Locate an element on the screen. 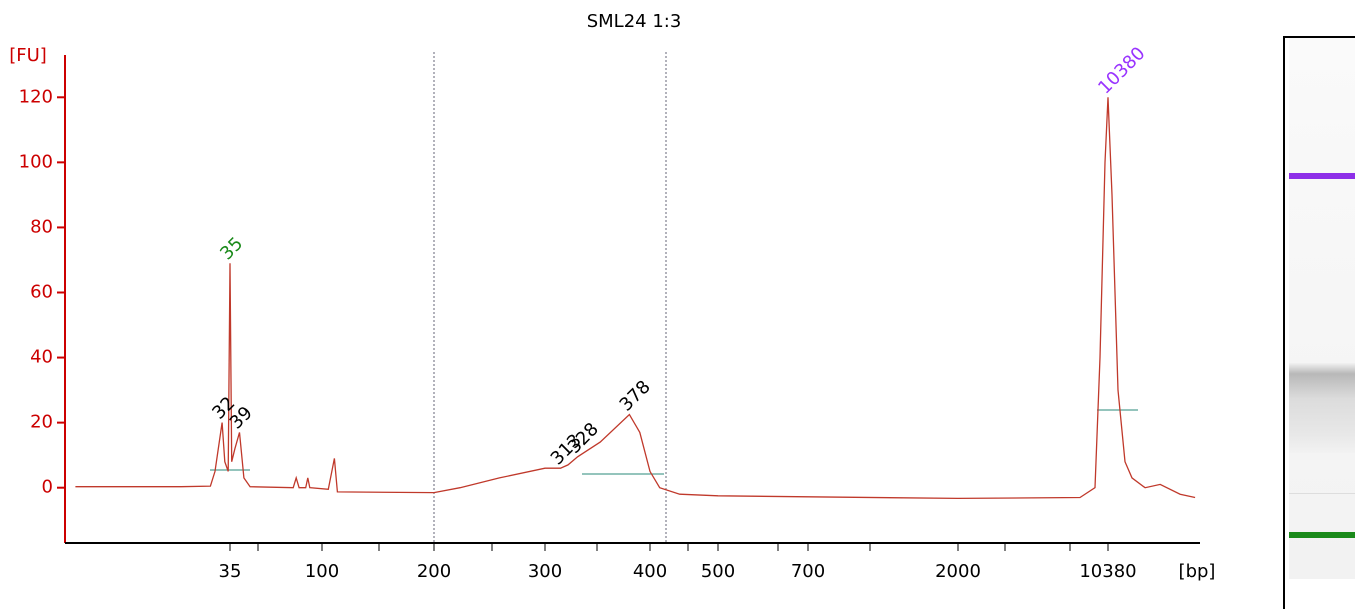 Image resolution: width=1355 pixels, height=609 pixels. gel-band-lower is located at coordinates (1322, 535).